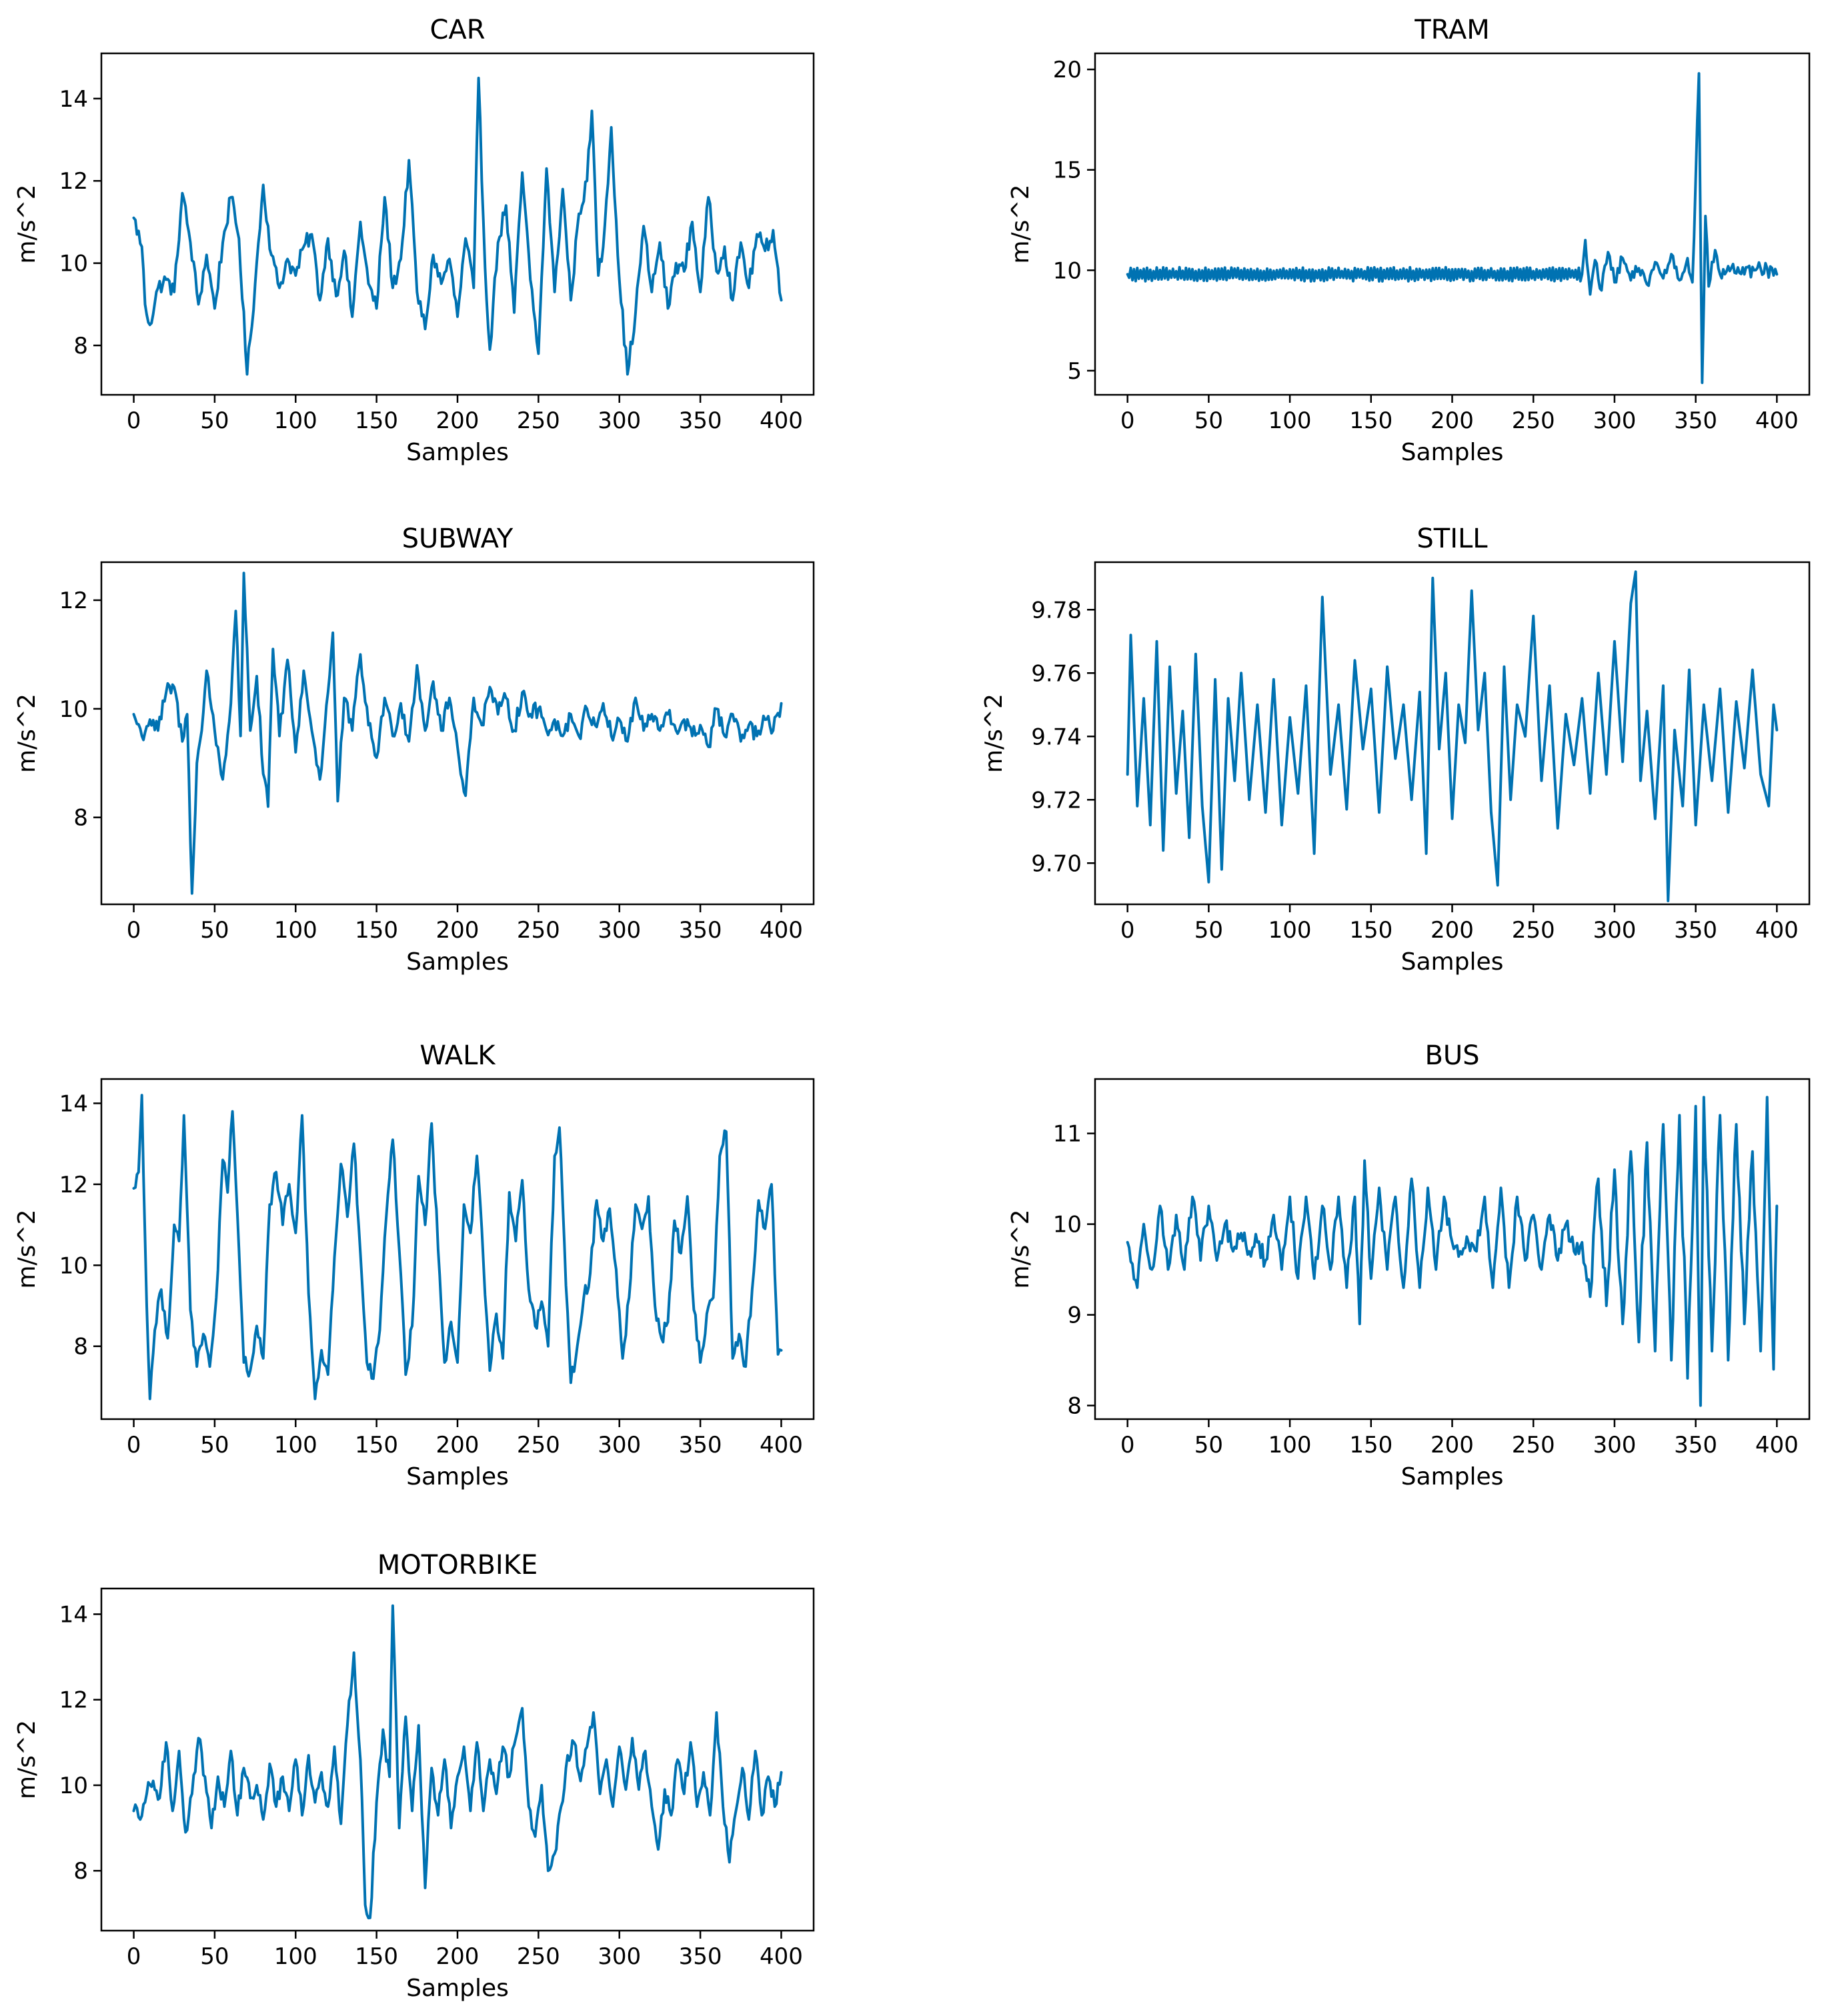  I want to click on y-tick-label: 9.72, so click(1056, 800).